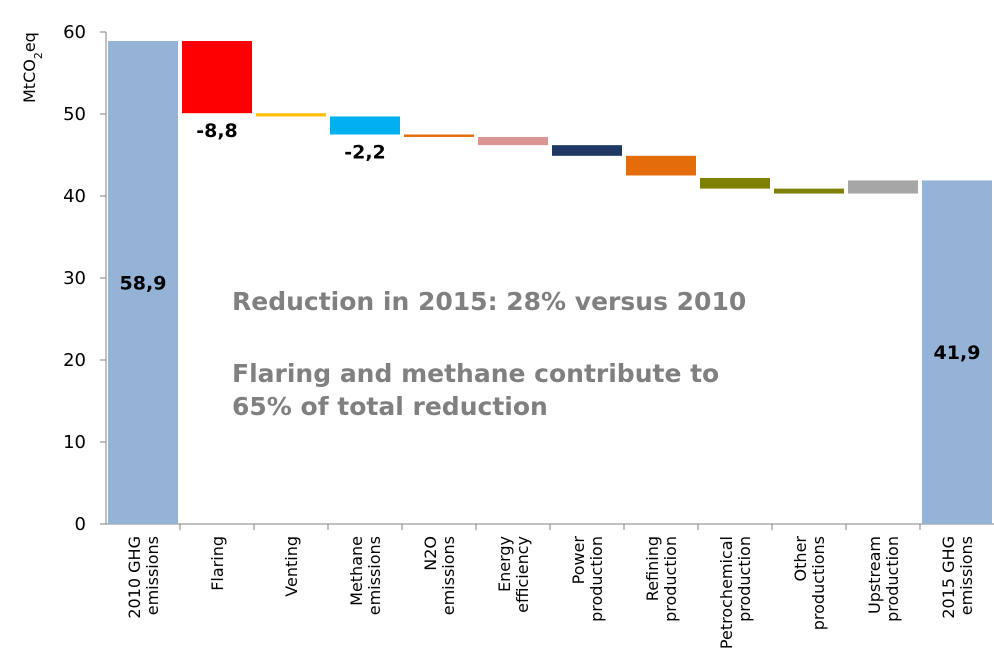  What do you see at coordinates (365, 153) in the screenshot?
I see `data-label-3: -2,2` at bounding box center [365, 153].